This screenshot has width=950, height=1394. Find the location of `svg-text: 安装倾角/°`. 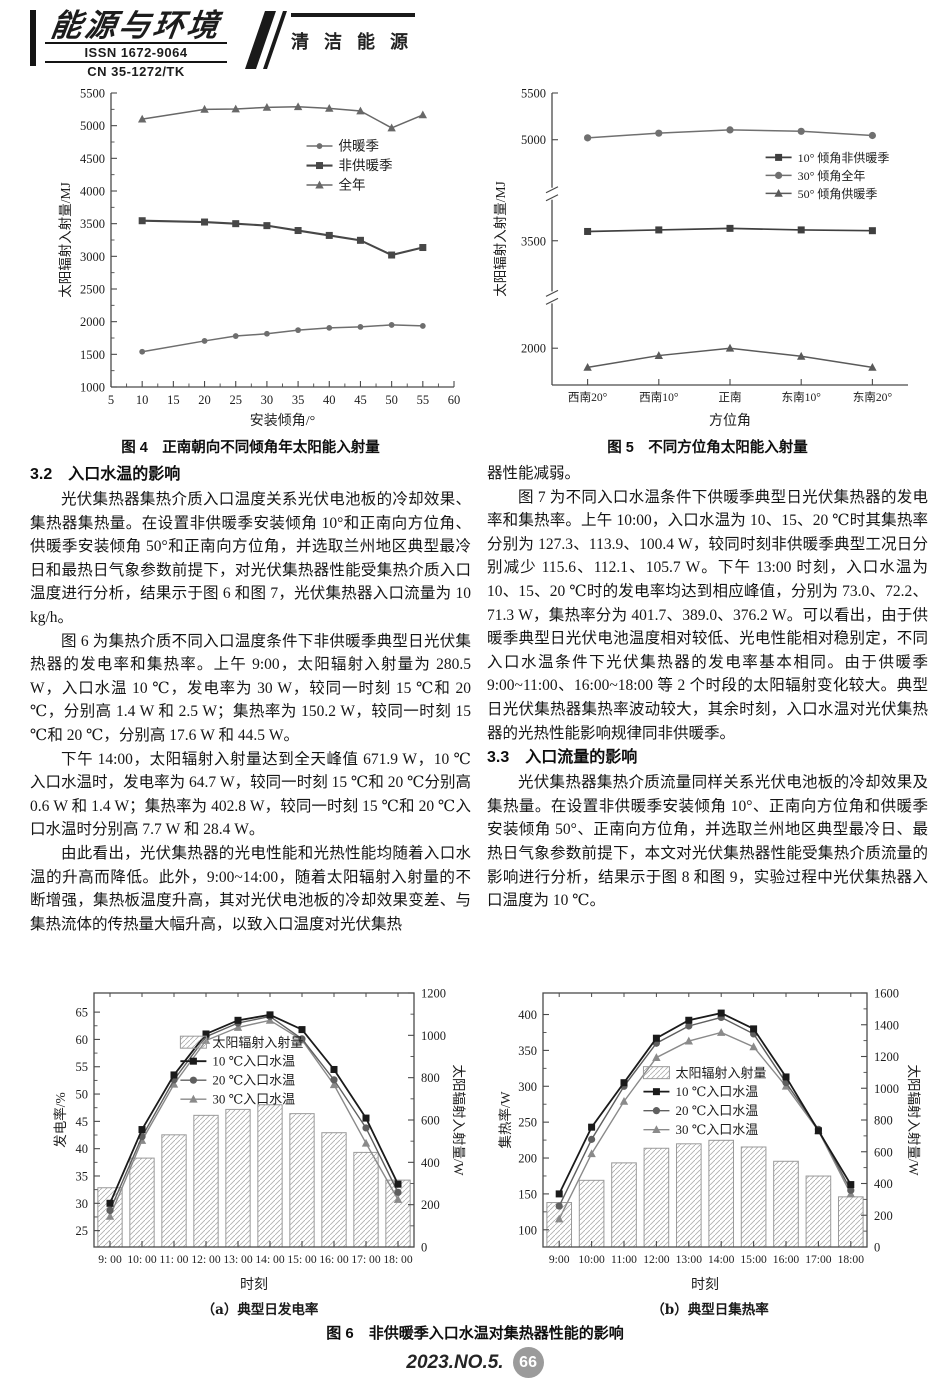

svg-text: 安装倾角/° is located at coordinates (283, 421).